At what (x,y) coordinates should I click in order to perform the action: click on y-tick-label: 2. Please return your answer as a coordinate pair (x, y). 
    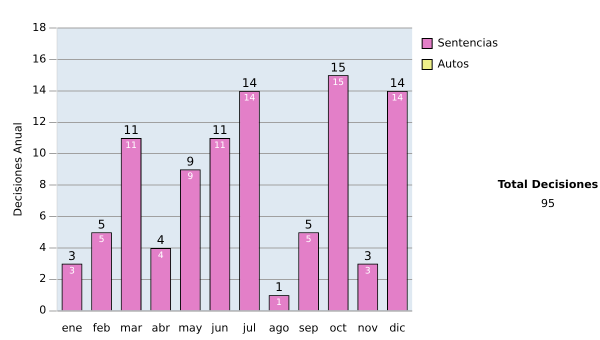
    Looking at the image, I should click on (42, 279).